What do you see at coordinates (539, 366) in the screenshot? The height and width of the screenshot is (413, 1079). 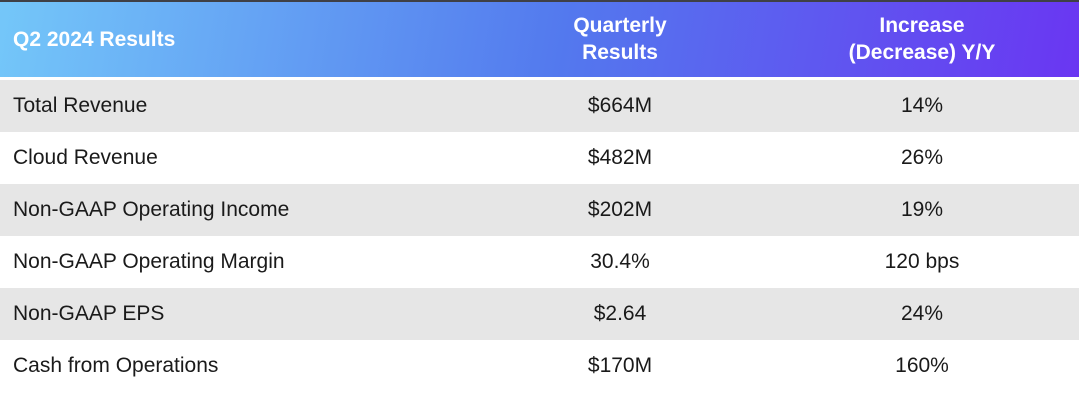 I see `table-row-cash-from-operations: Cash from Operations $170M 160%` at bounding box center [539, 366].